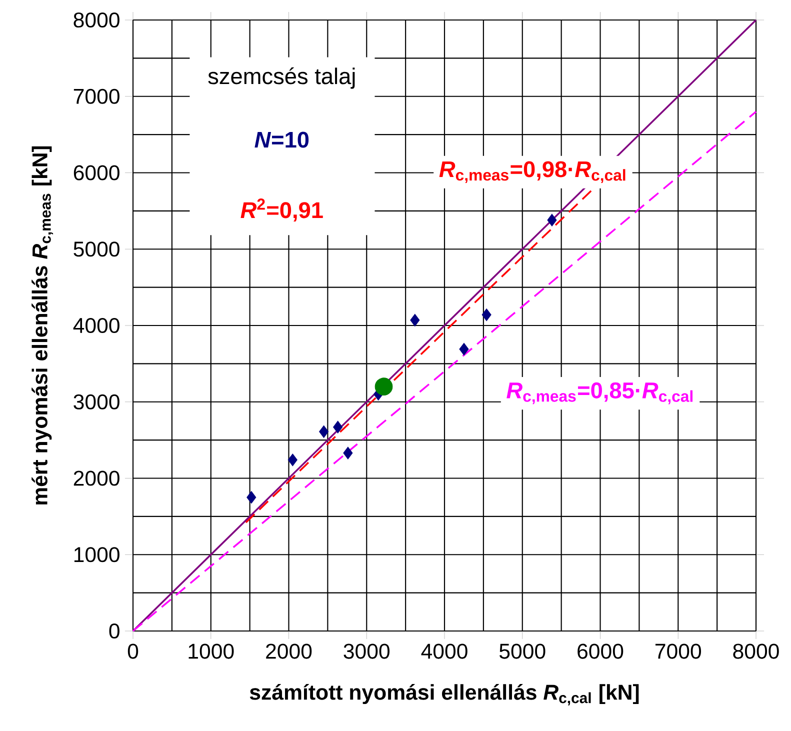 The image size is (791, 731). What do you see at coordinates (367, 651) in the screenshot?
I see `x-tick-label: 3000` at bounding box center [367, 651].